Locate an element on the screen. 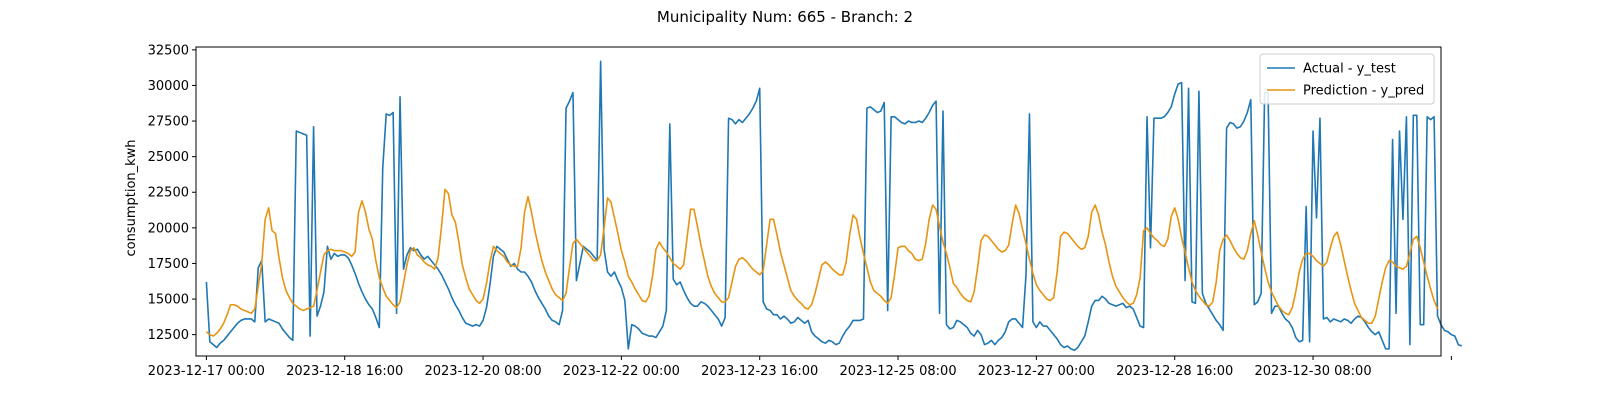  x-tick-label: 2023-12-27 00:00 is located at coordinates (1036, 371).